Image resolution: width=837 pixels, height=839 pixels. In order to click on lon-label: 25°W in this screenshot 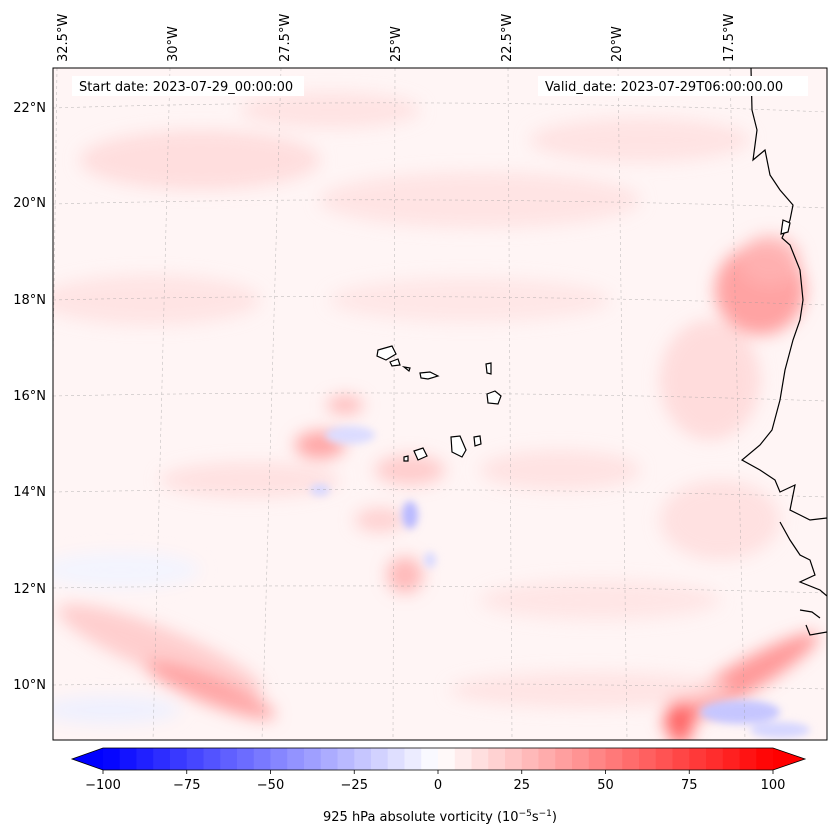, I will do `click(396, 44)`.